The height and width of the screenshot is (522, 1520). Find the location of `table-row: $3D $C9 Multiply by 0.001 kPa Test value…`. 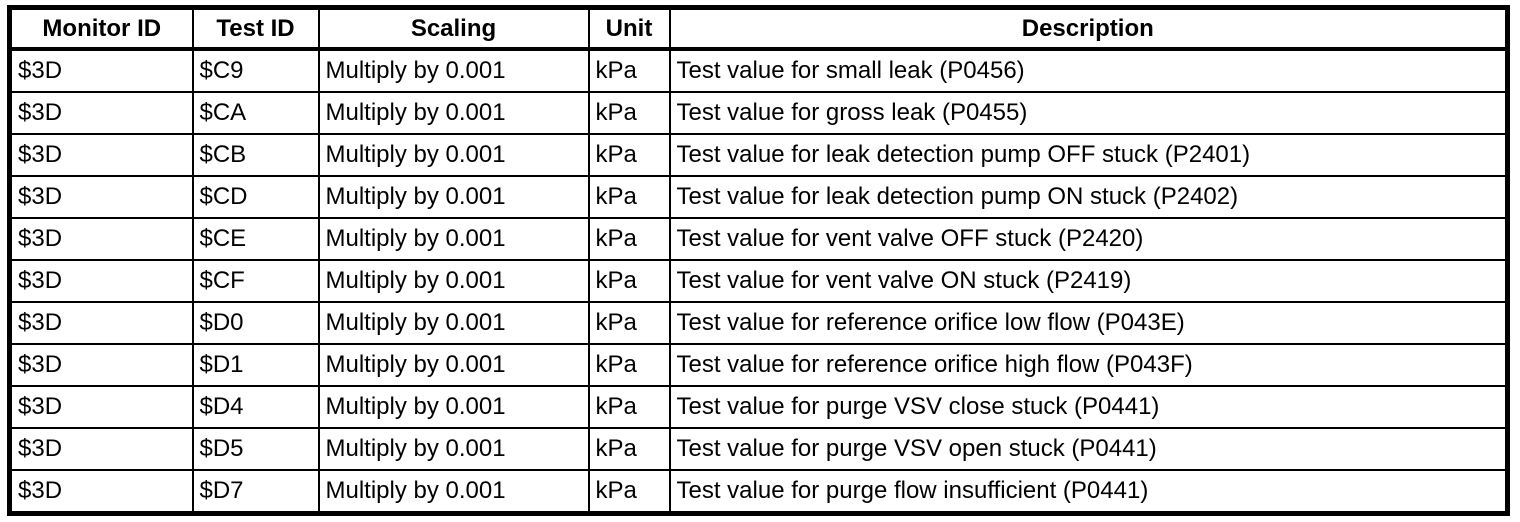

table-row: $3D $C9 Multiply by 0.001 kPa Test value… is located at coordinates (758, 70).